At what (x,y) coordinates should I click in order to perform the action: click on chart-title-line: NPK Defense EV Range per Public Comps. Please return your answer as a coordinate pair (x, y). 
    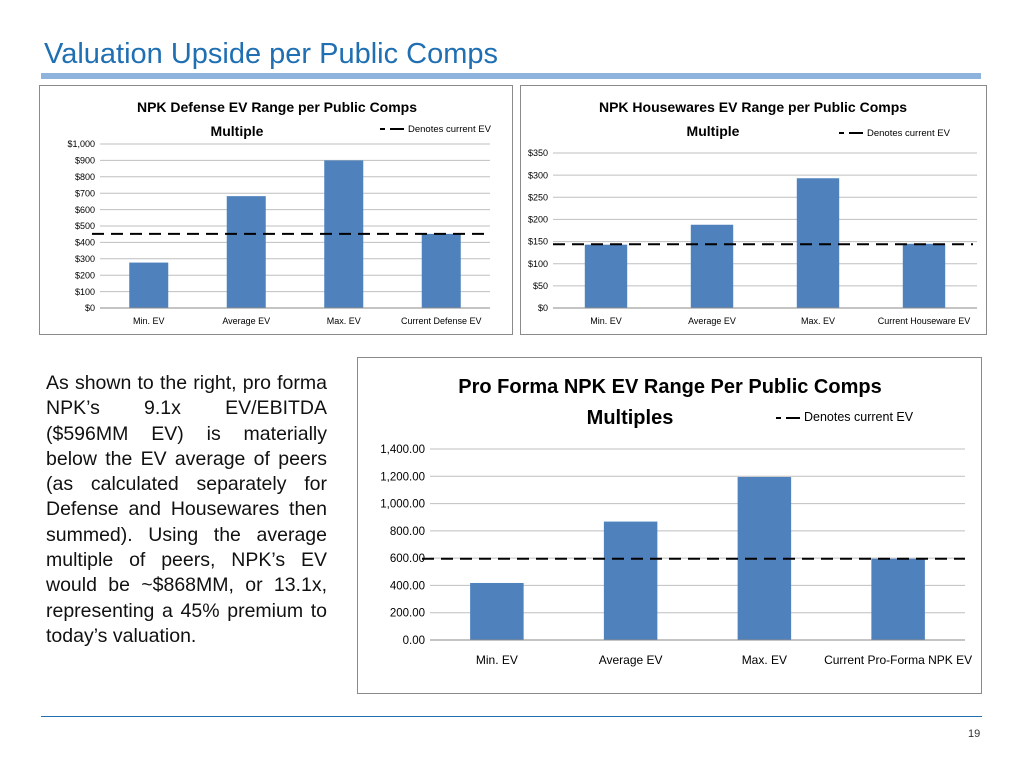
    Looking at the image, I should click on (277, 107).